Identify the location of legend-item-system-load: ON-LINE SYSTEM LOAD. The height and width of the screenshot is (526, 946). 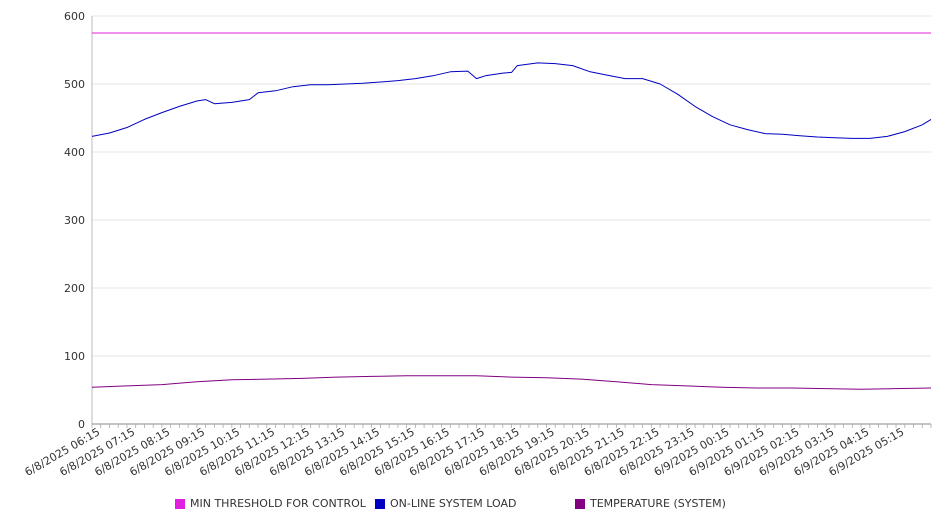
(445, 503).